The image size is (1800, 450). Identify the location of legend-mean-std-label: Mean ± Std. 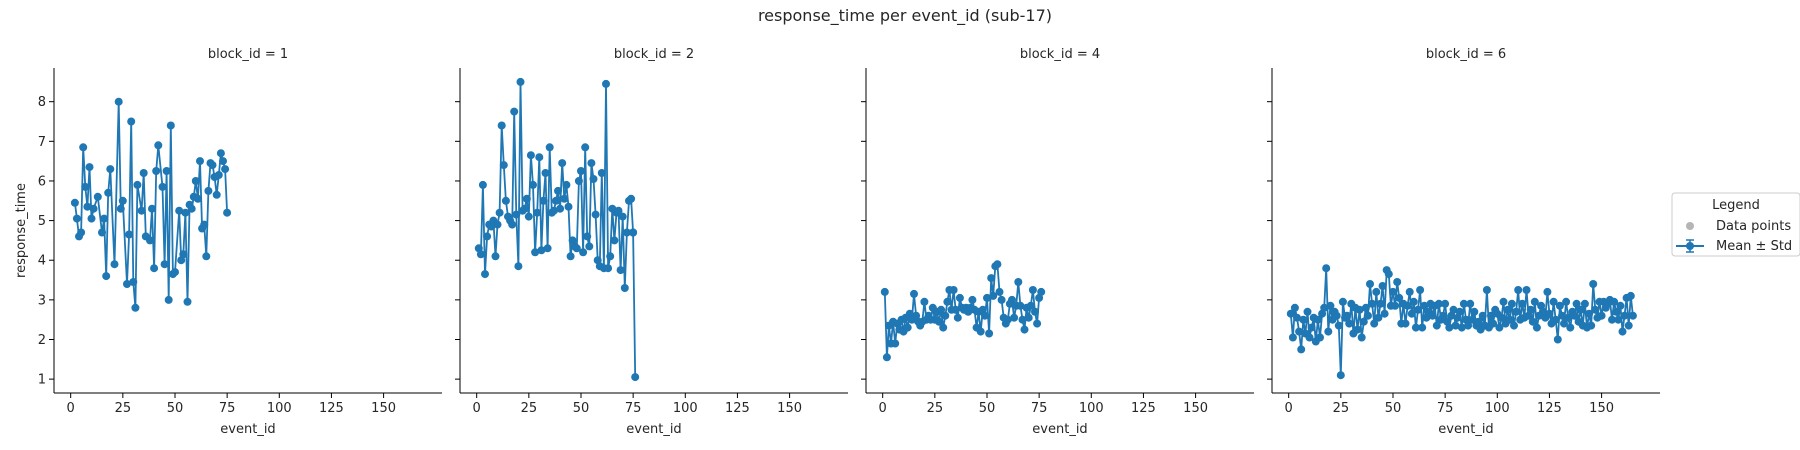
(1754, 246).